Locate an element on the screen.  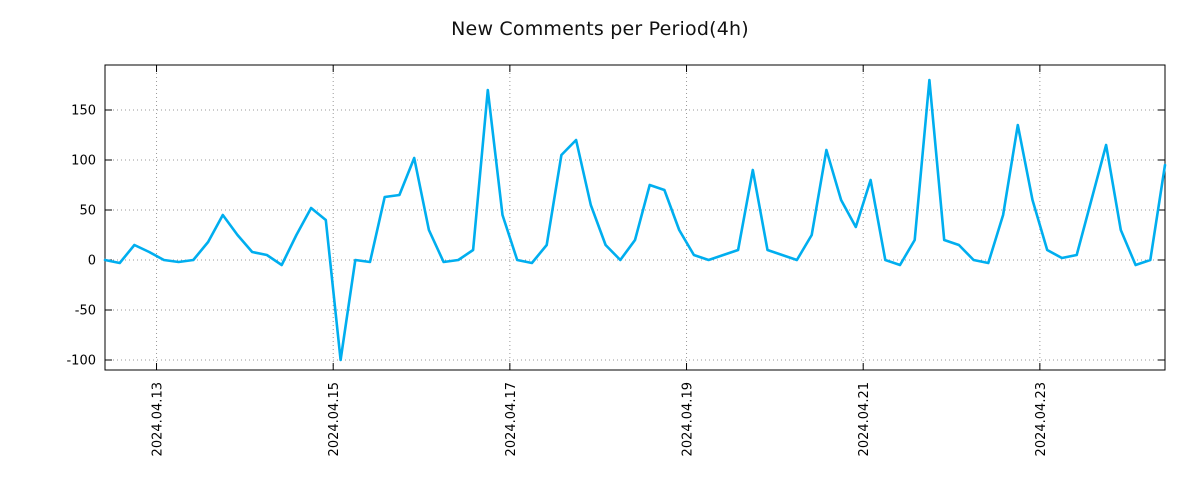
x-tick-label: 2024.04.13 is located at coordinates (158, 419).